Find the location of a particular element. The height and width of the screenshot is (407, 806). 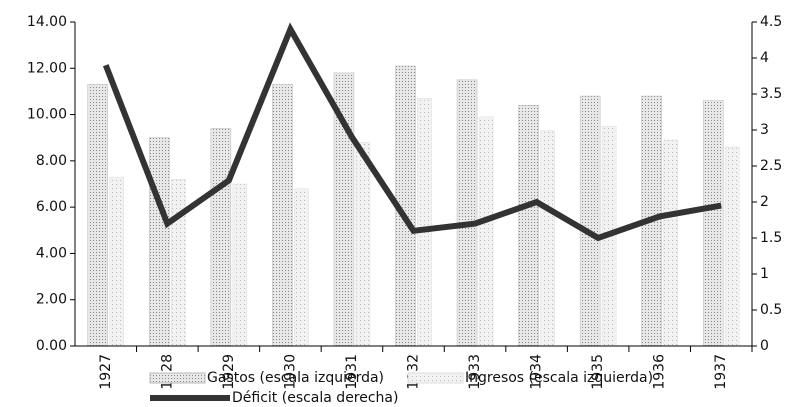

x-tick-label: 1927 is located at coordinates (106, 372).